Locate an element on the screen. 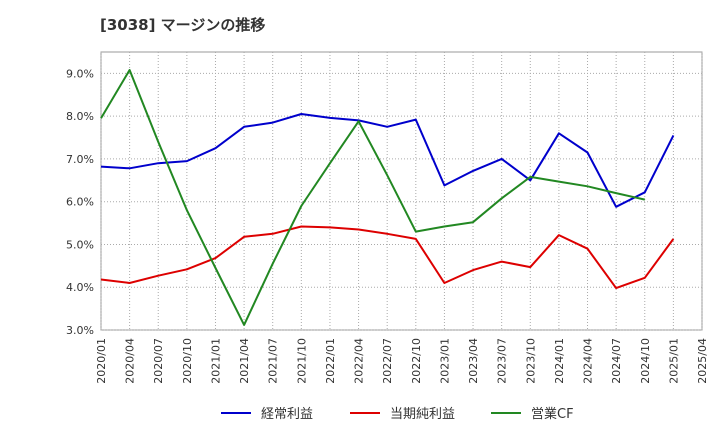  x-tick-label: 2021/01 is located at coordinates (215, 361).